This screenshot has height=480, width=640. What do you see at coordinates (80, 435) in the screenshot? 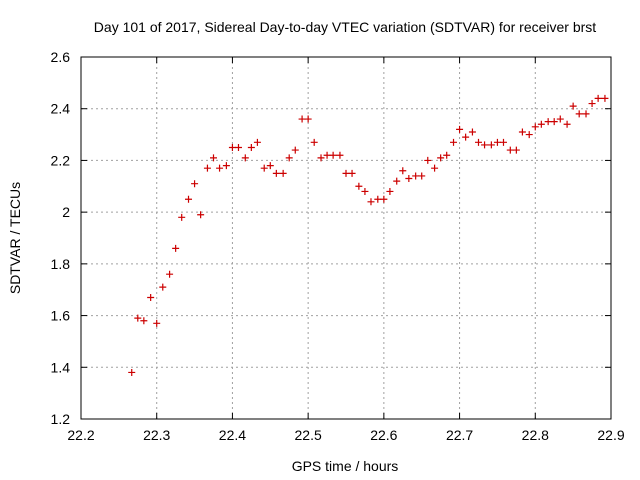
I see `x-tick-label: 22.2` at bounding box center [80, 435].